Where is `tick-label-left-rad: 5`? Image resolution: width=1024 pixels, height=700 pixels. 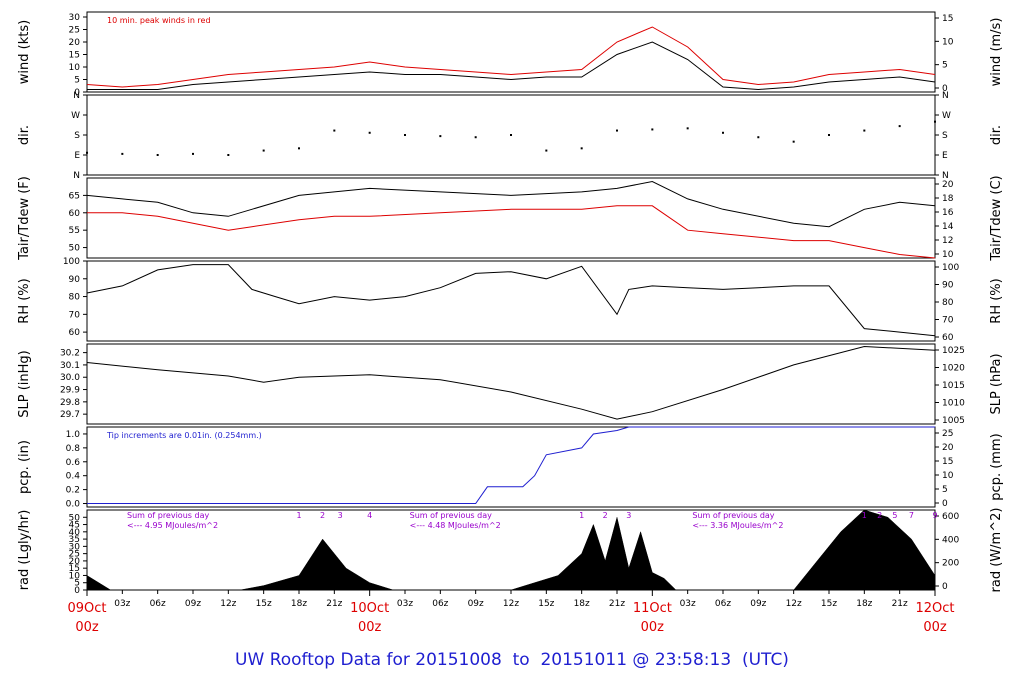 tick-label-left-rad: 5 is located at coordinates (77, 584).